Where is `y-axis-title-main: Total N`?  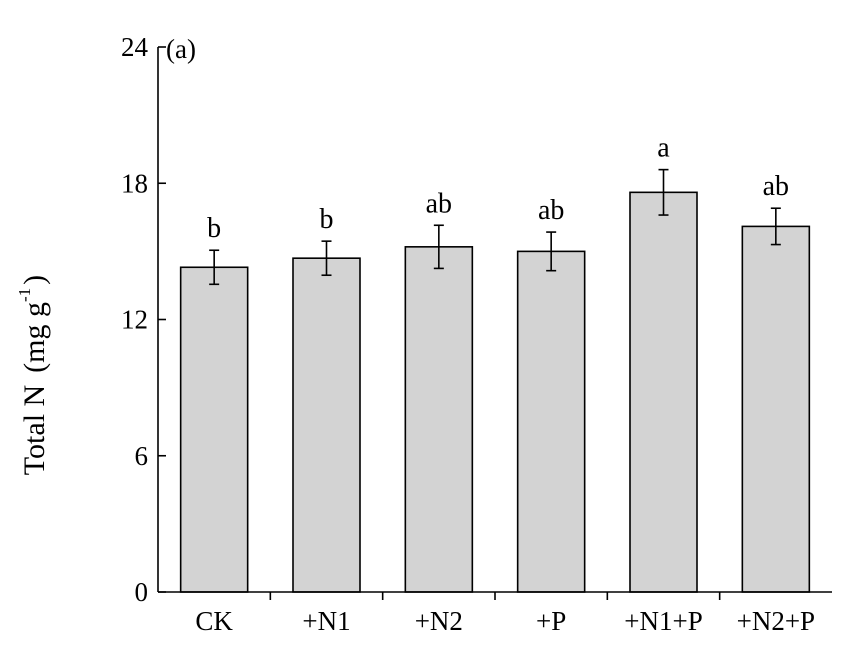 y-axis-title-main: Total N is located at coordinates (34, 430).